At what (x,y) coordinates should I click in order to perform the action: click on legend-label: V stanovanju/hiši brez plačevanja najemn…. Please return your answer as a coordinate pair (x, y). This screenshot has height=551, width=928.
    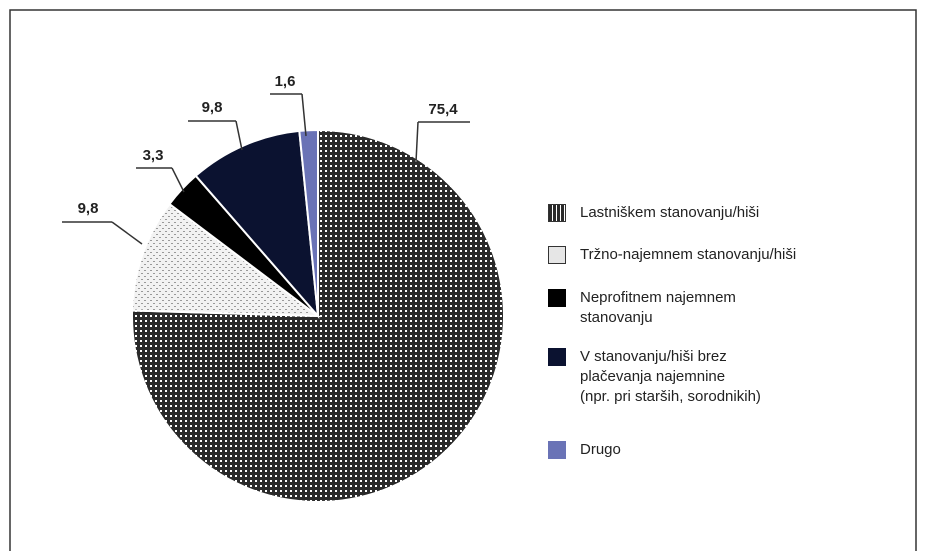
    Looking at the image, I should click on (670, 376).